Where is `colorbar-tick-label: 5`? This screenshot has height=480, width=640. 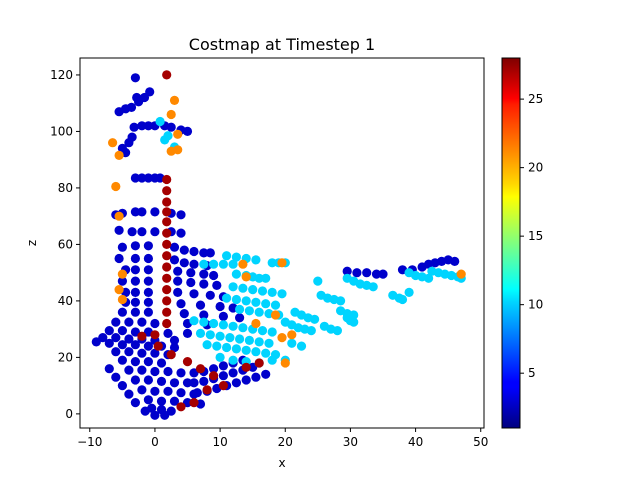
colorbar-tick-label: 5 is located at coordinates (532, 373).